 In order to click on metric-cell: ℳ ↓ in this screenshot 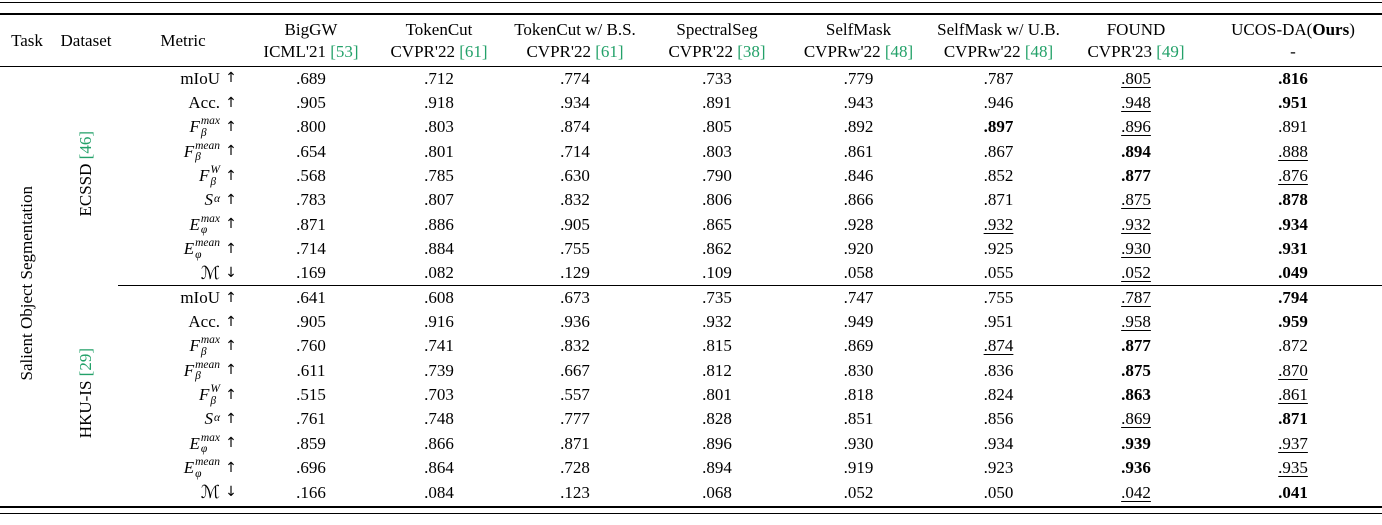, I will do `click(183, 273)`.